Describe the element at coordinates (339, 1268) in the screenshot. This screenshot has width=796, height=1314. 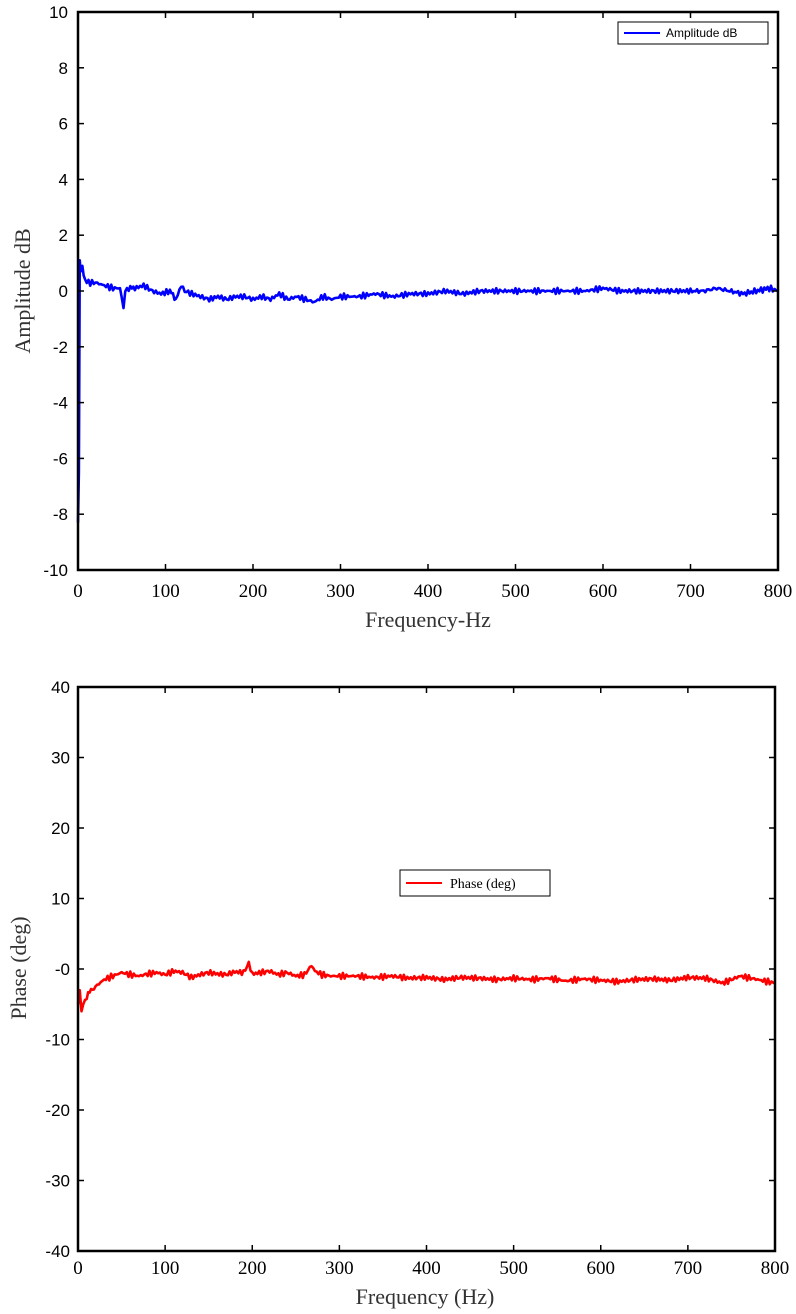
I see `phase-x-tick-label: 300` at that location.